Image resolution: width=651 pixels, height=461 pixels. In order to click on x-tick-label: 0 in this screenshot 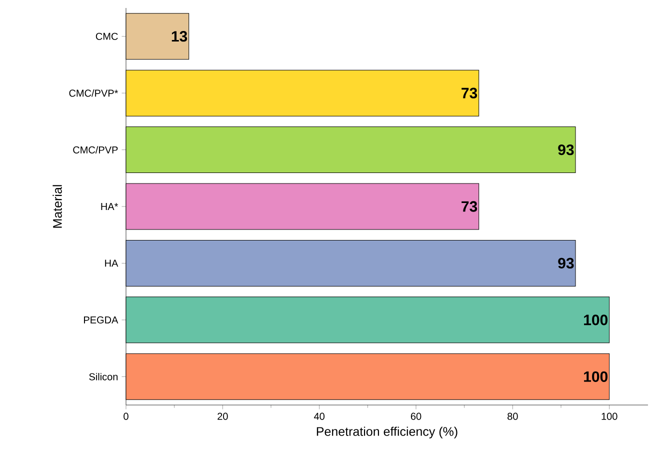, I will do `click(126, 416)`.